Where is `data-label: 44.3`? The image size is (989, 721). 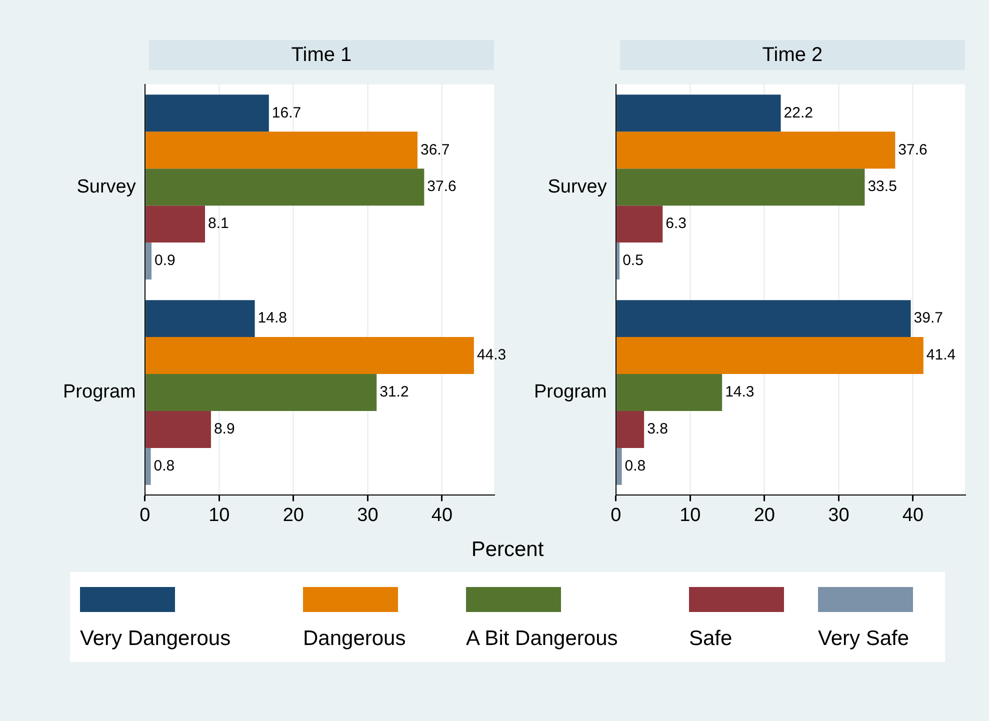
data-label: 44.3 is located at coordinates (491, 355).